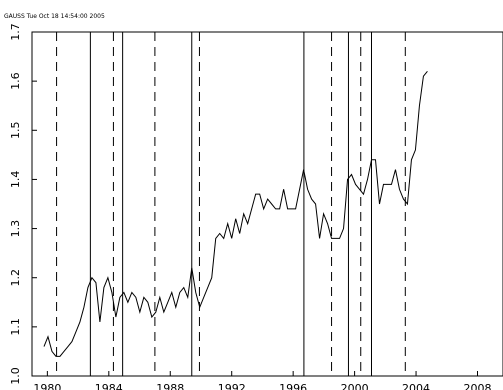  I want to click on header: GAUSS Tue Oct 18 14:54:00 2005, so click(54, 16).